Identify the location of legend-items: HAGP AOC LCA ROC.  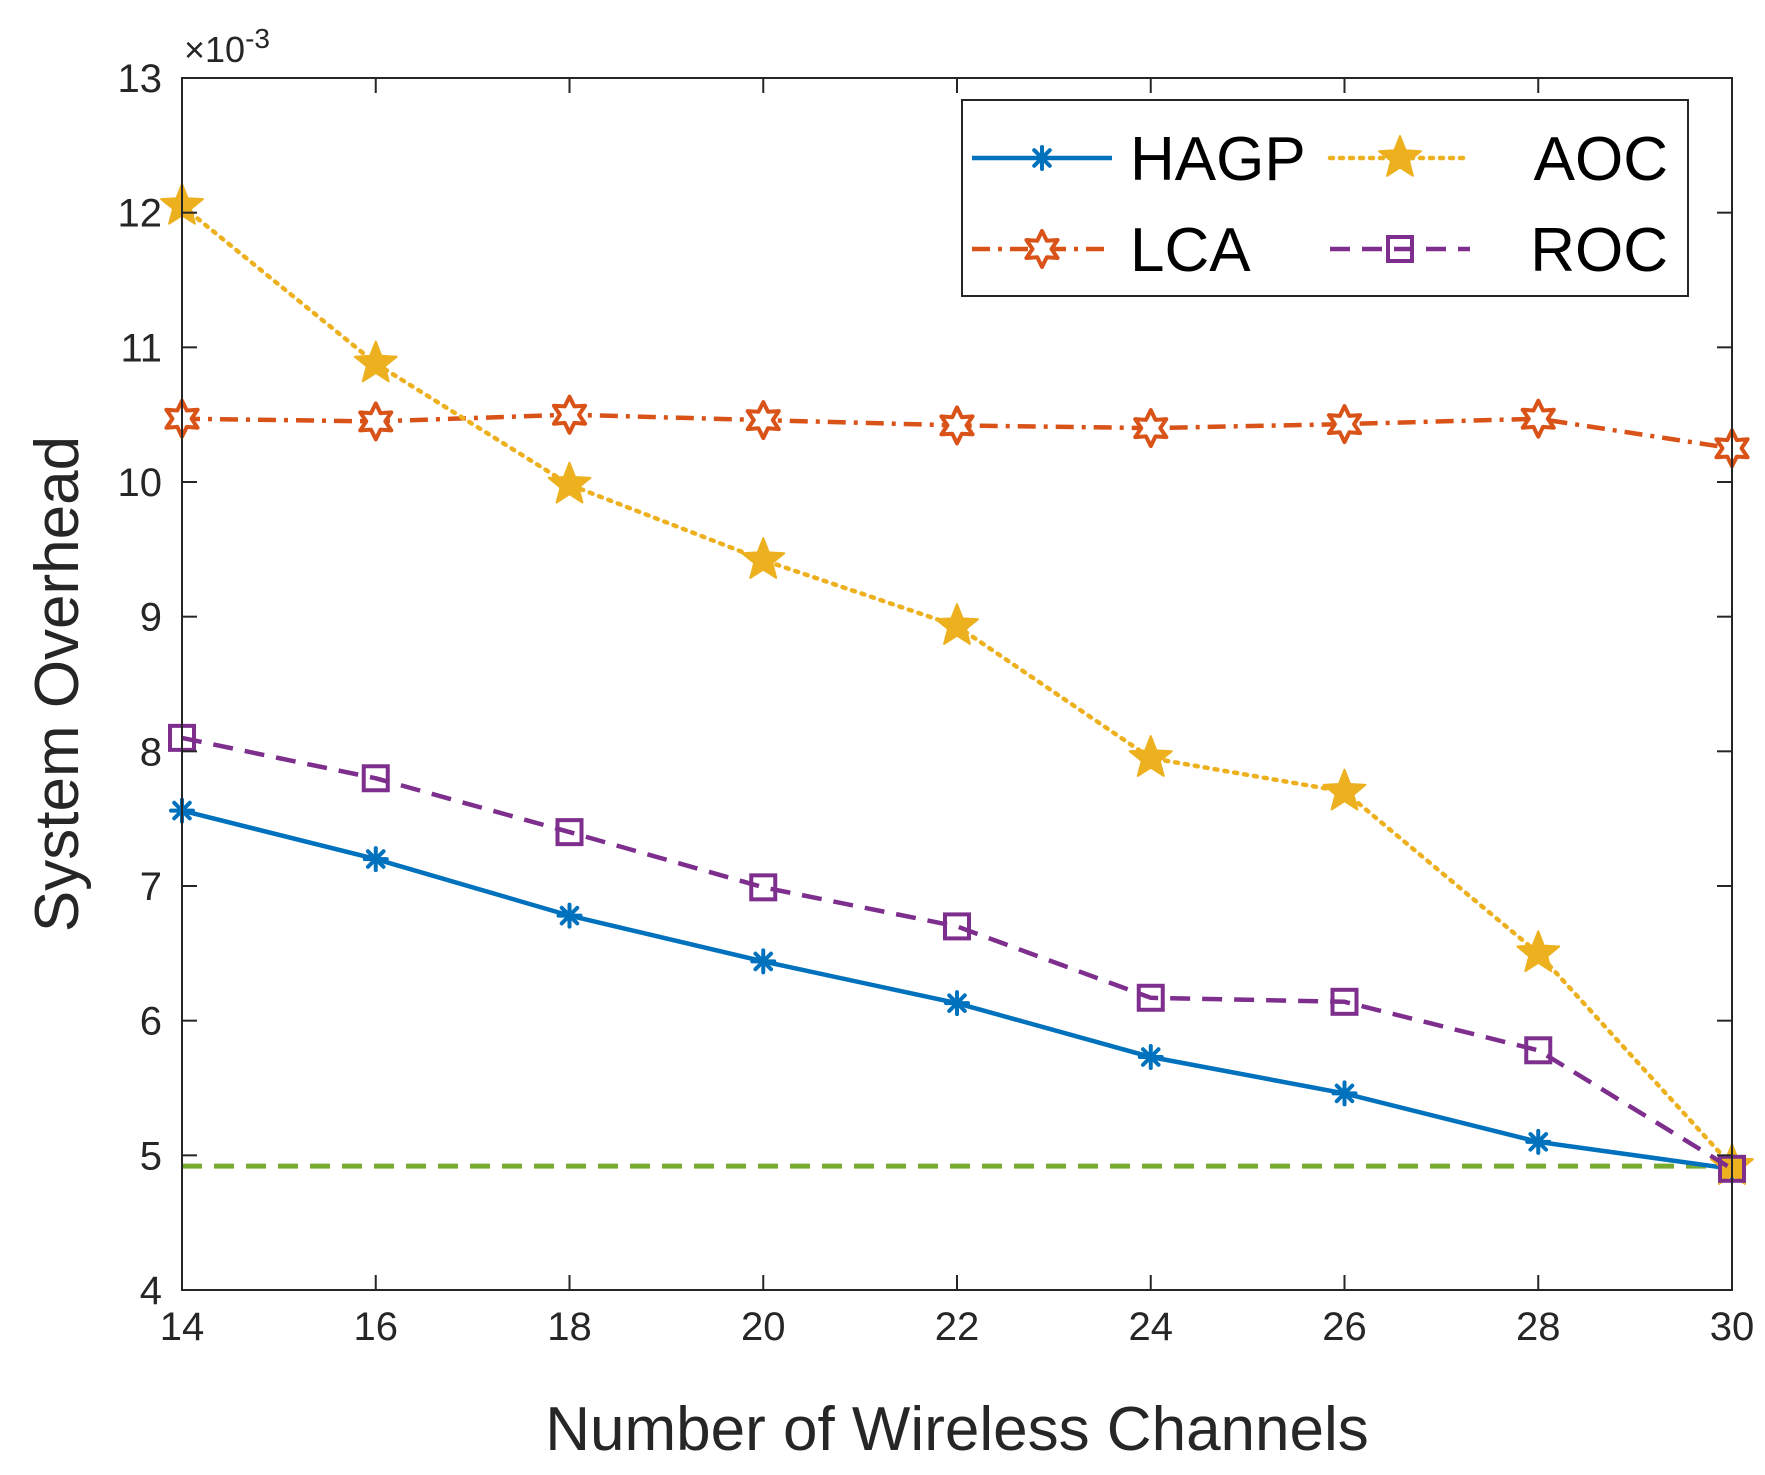
(1320, 205).